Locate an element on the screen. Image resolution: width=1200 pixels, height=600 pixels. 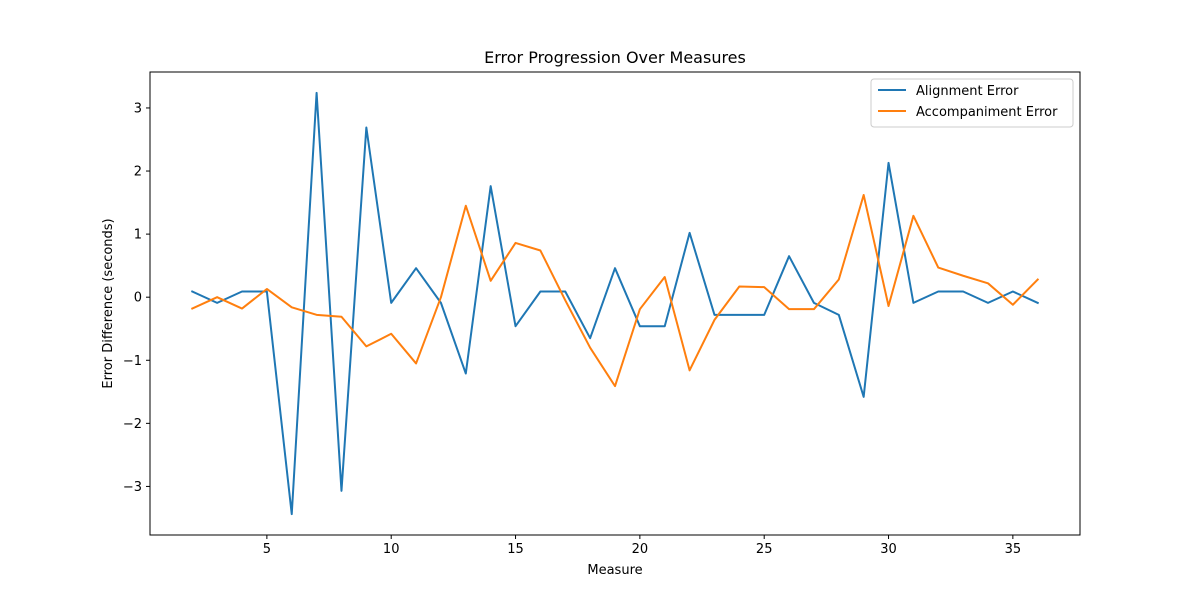
y-axis-ticks: −3 −2 −1 0 1 2 3 is located at coordinates (136, 298).